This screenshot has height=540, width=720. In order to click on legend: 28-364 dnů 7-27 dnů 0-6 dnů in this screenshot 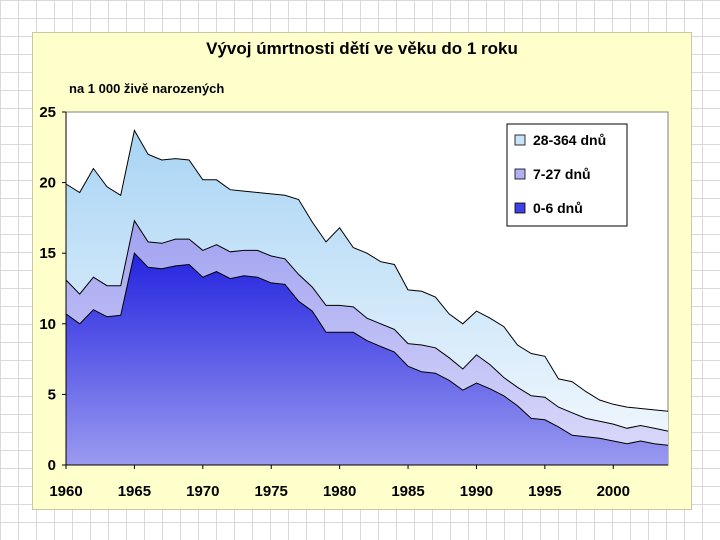, I will do `click(567, 175)`.